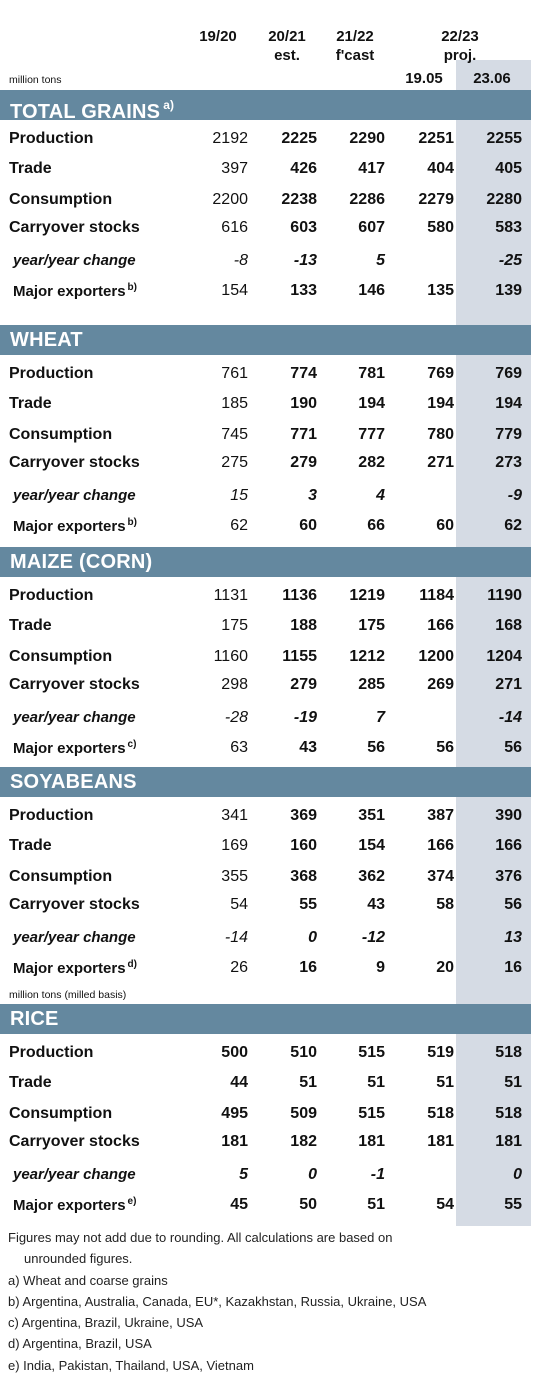  I want to click on table-cell: 603, so click(303, 227).